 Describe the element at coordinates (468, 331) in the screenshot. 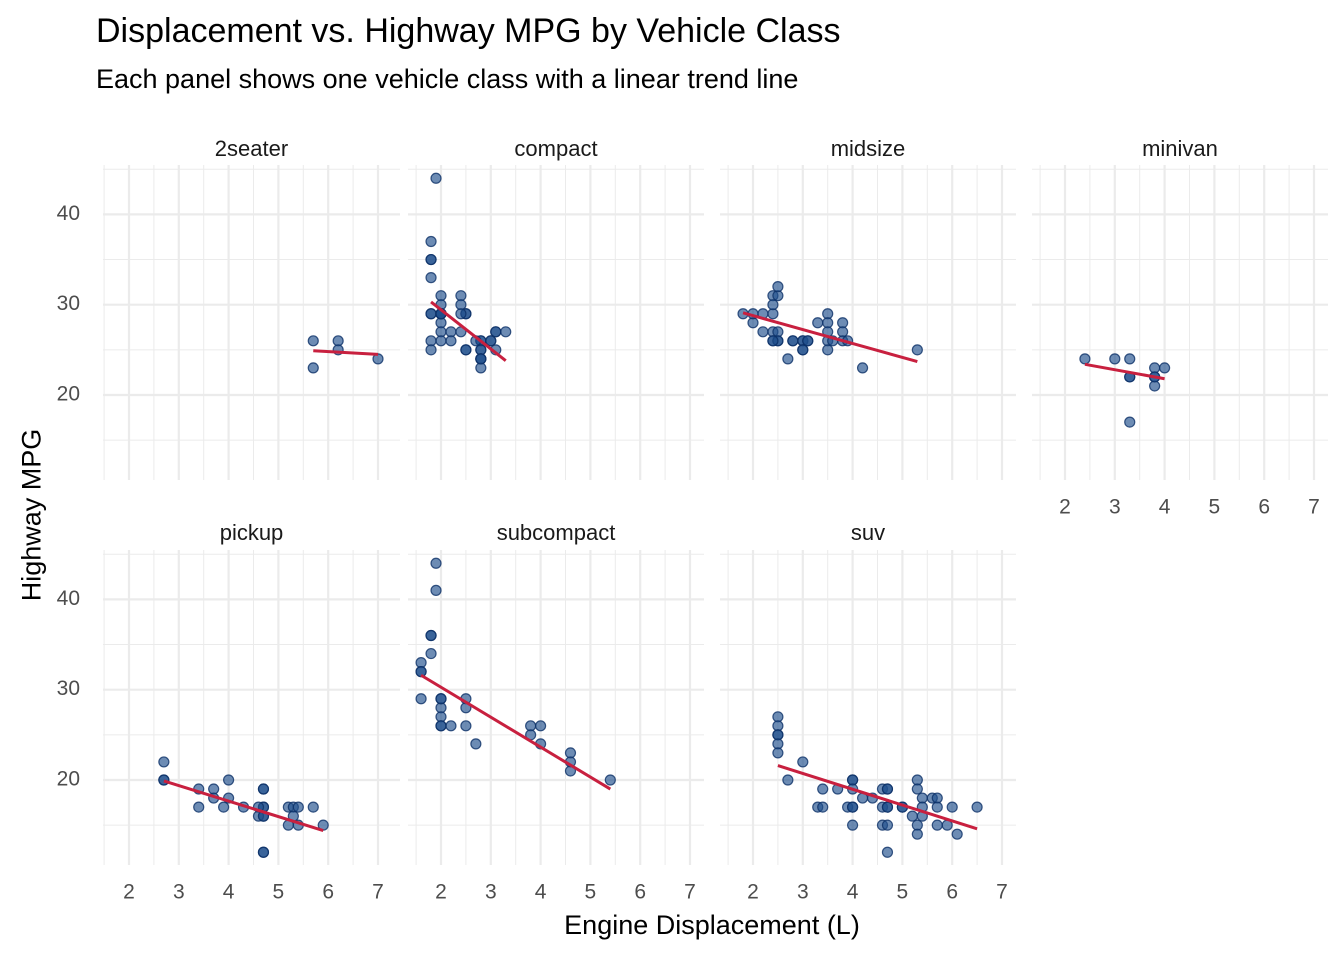

I see `trend-line-compact` at that location.